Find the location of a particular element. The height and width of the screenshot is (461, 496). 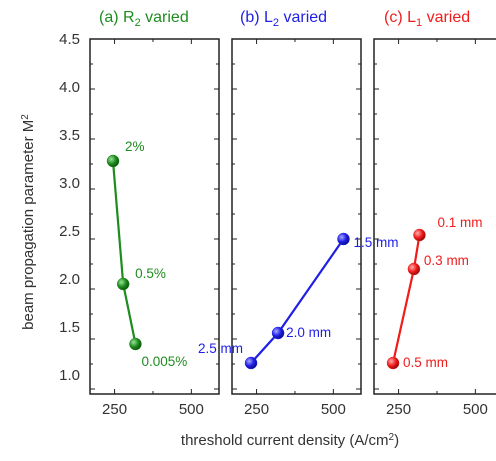

panel-a-title: (a) R2 varied is located at coordinates (144, 19).